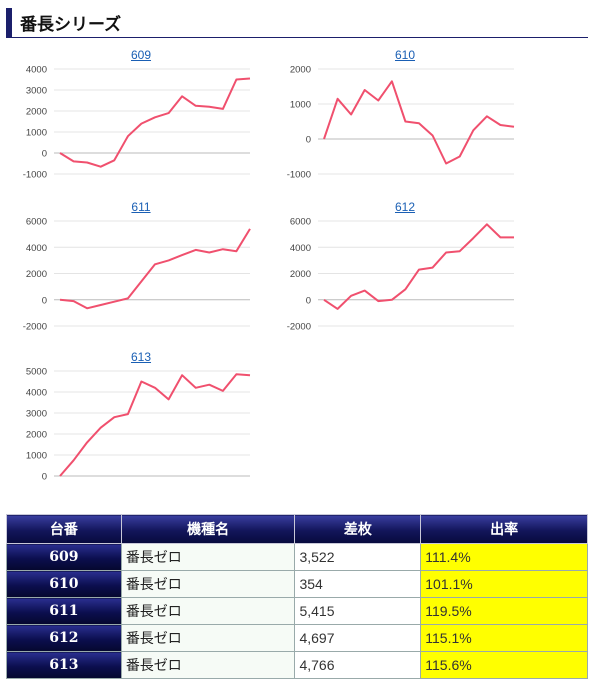 The width and height of the screenshot is (594, 692). Describe the element at coordinates (504, 584) in the screenshot. I see `payout-rate: 101.1%` at that location.